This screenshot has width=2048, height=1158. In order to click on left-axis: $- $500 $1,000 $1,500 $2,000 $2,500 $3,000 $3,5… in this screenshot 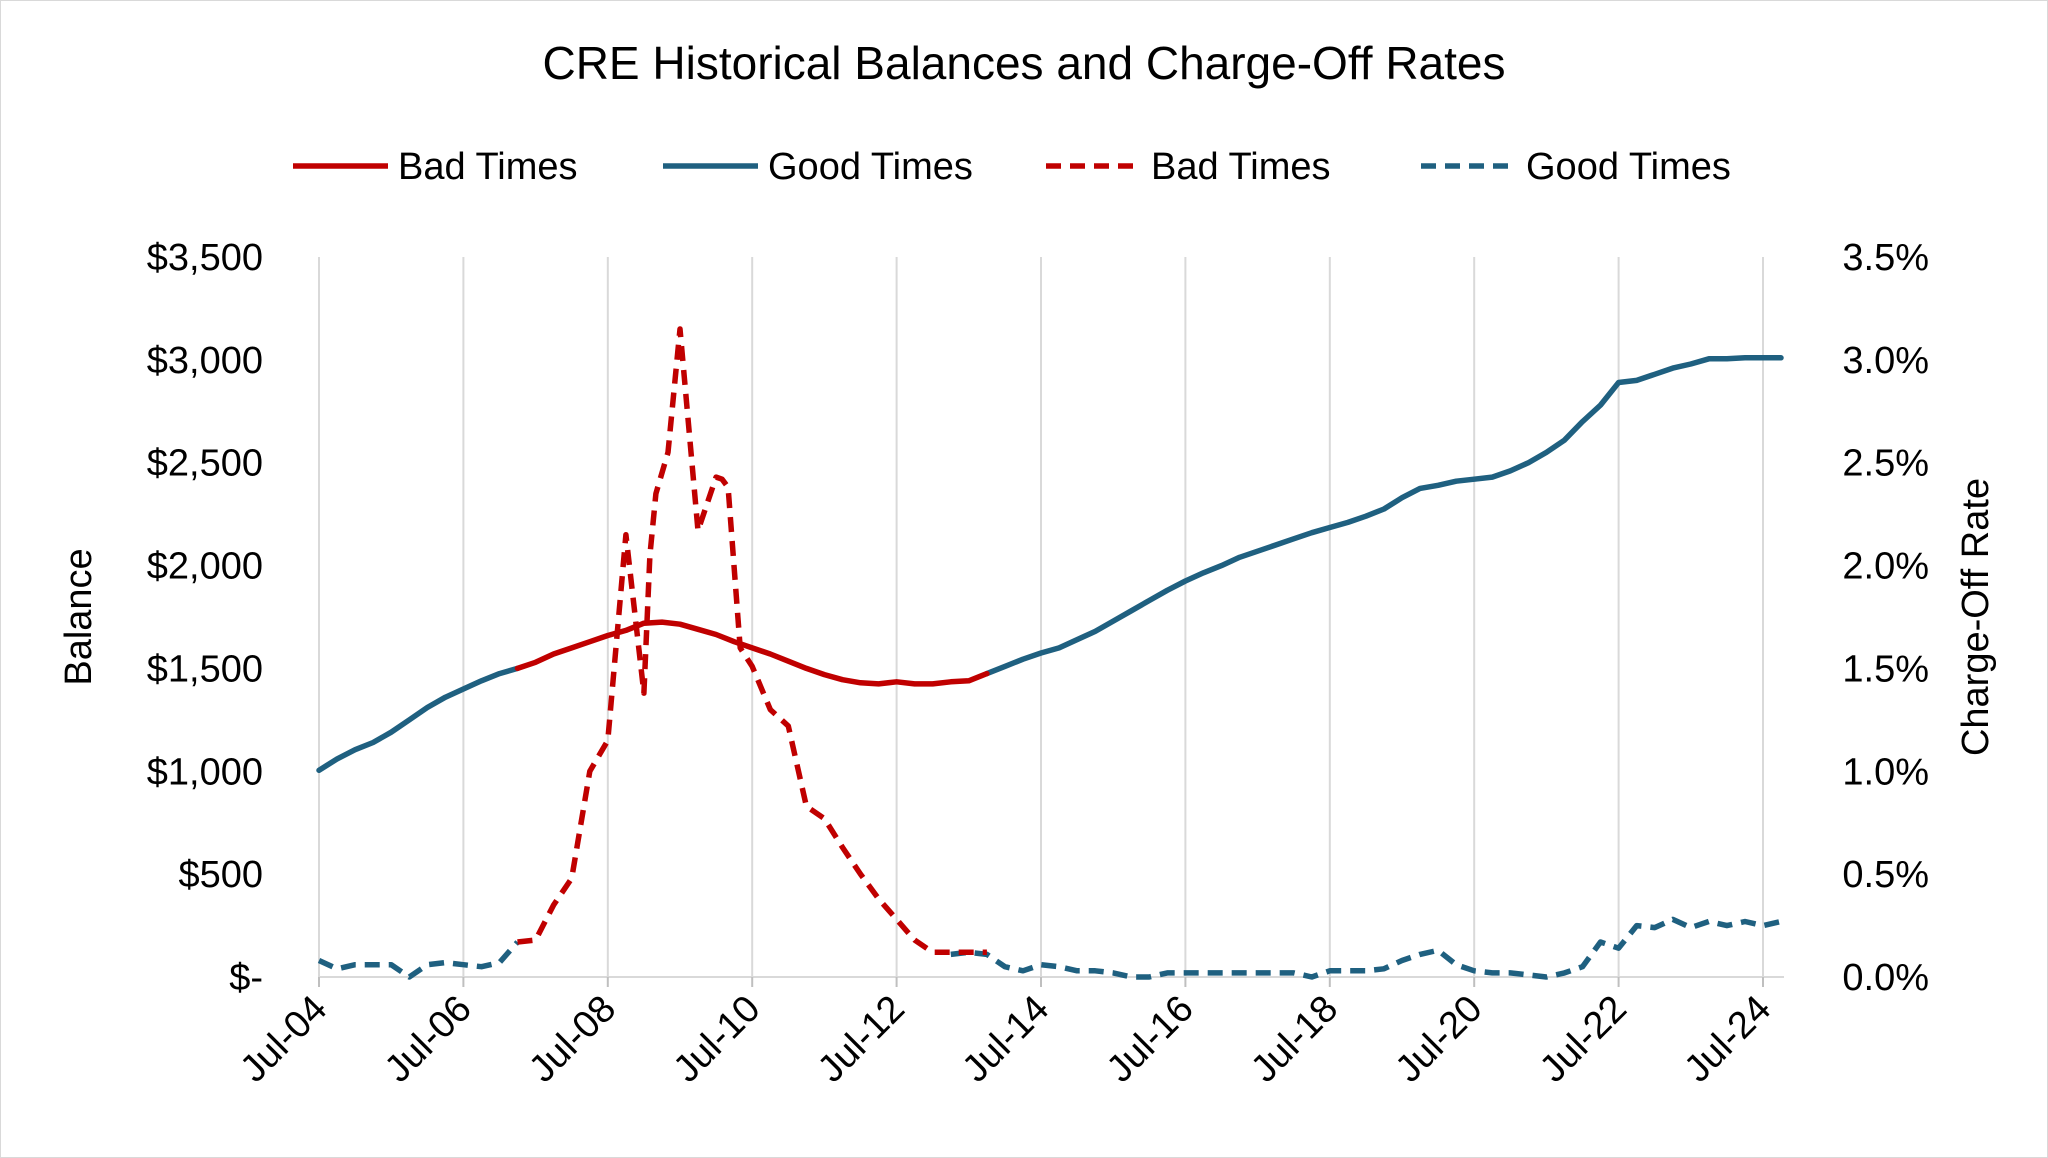, I will do `click(205, 618)`.